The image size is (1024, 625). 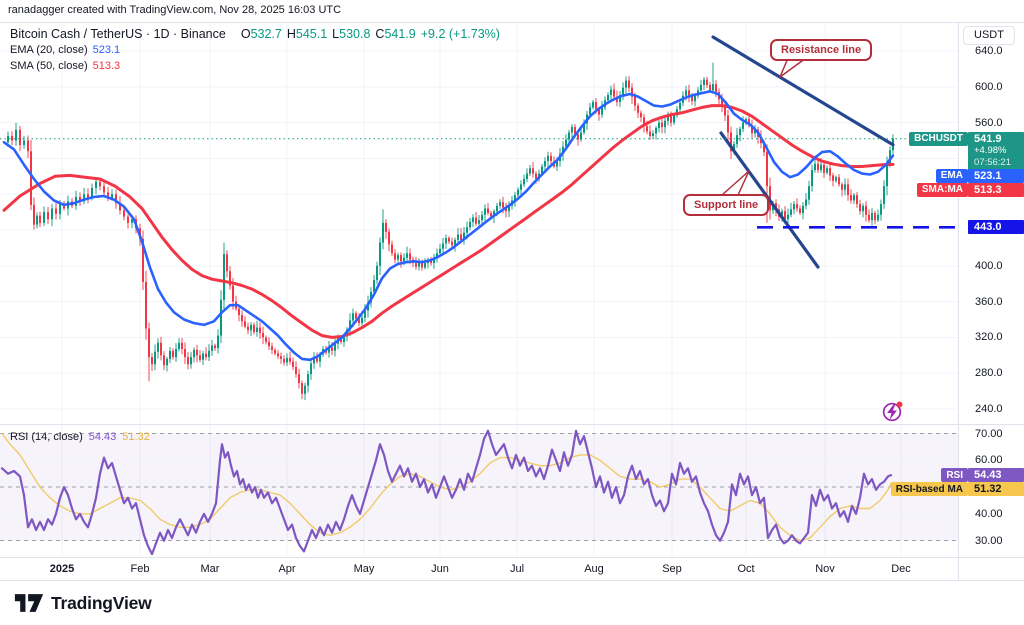 I want to click on time-axis-tick: Dec, so click(x=901, y=569).